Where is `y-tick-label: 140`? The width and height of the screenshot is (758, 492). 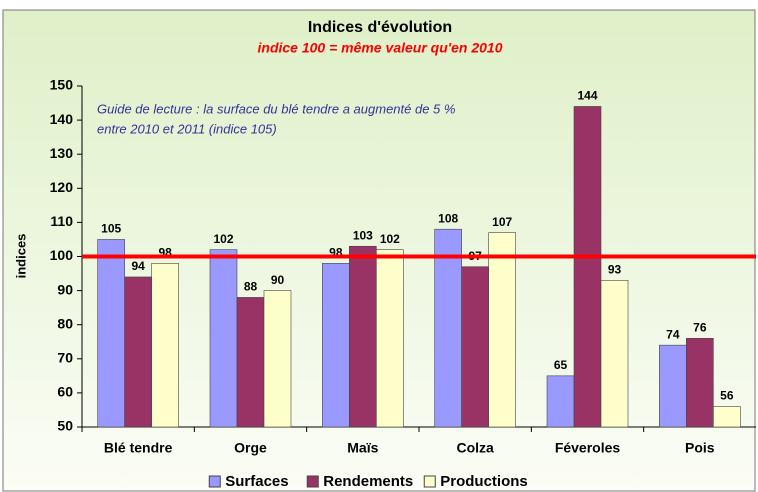 y-tick-label: 140 is located at coordinates (62, 119).